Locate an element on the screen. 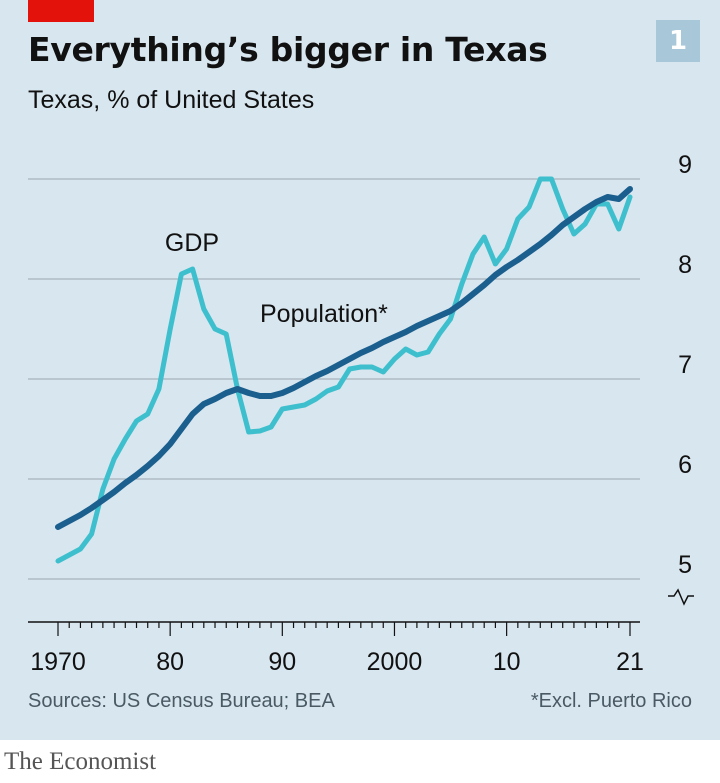  source-note: Sources: US Census Bureau; BEA is located at coordinates (181, 701).